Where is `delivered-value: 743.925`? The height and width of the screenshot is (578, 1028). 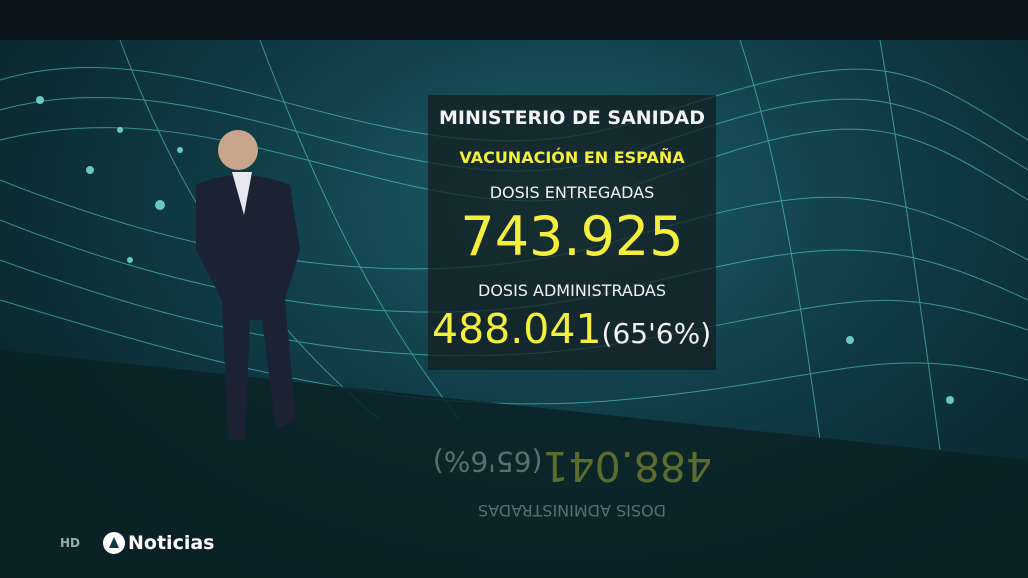
delivered-value: 743.925 is located at coordinates (572, 236).